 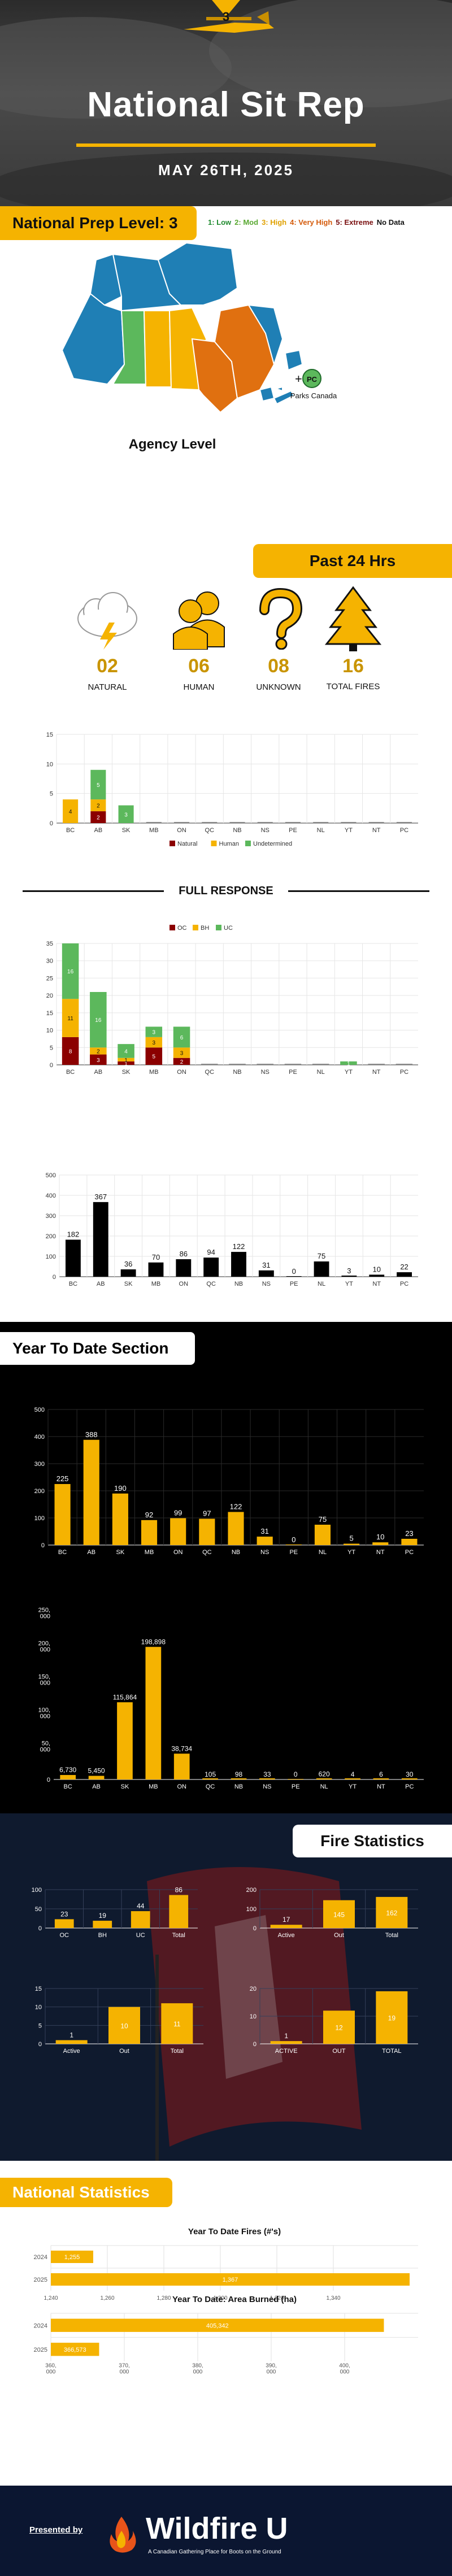 I want to click on x-tick-label: 400,, so click(x=344, y=2366).